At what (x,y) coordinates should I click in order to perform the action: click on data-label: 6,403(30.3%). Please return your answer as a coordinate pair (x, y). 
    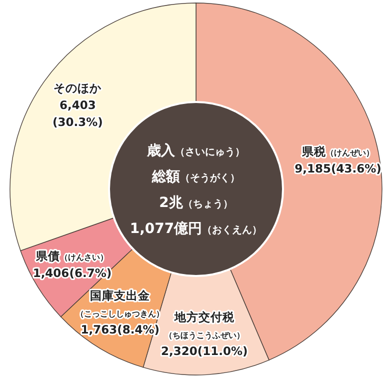
    Looking at the image, I should click on (77, 114).